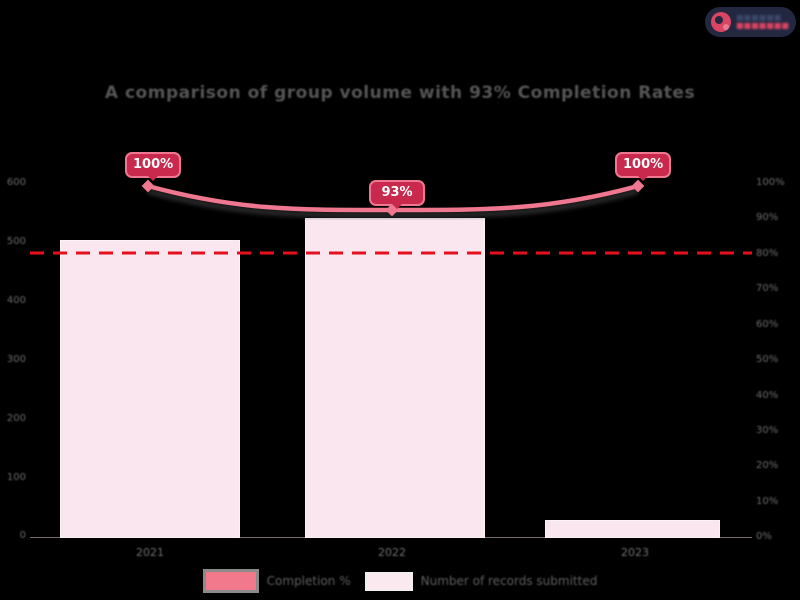  What do you see at coordinates (762, 25) in the screenshot?
I see `logo-text-line2: ■■■■■■■` at bounding box center [762, 25].